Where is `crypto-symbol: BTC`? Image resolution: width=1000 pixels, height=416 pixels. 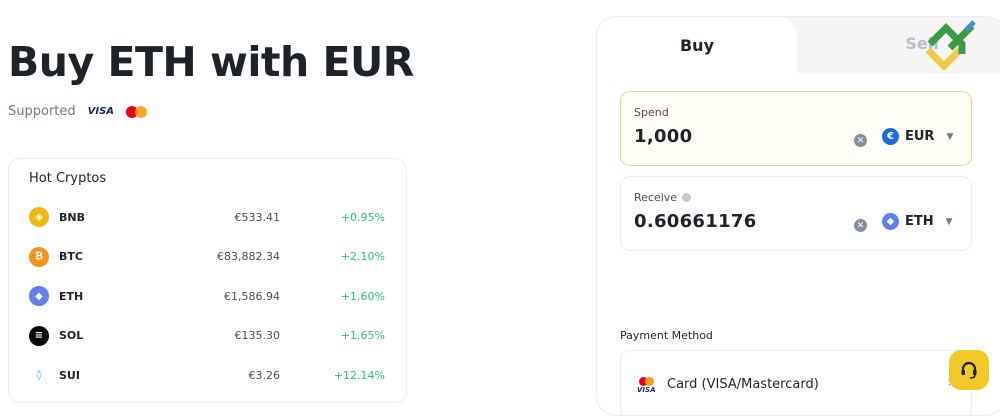
crypto-symbol: BTC is located at coordinates (71, 256).